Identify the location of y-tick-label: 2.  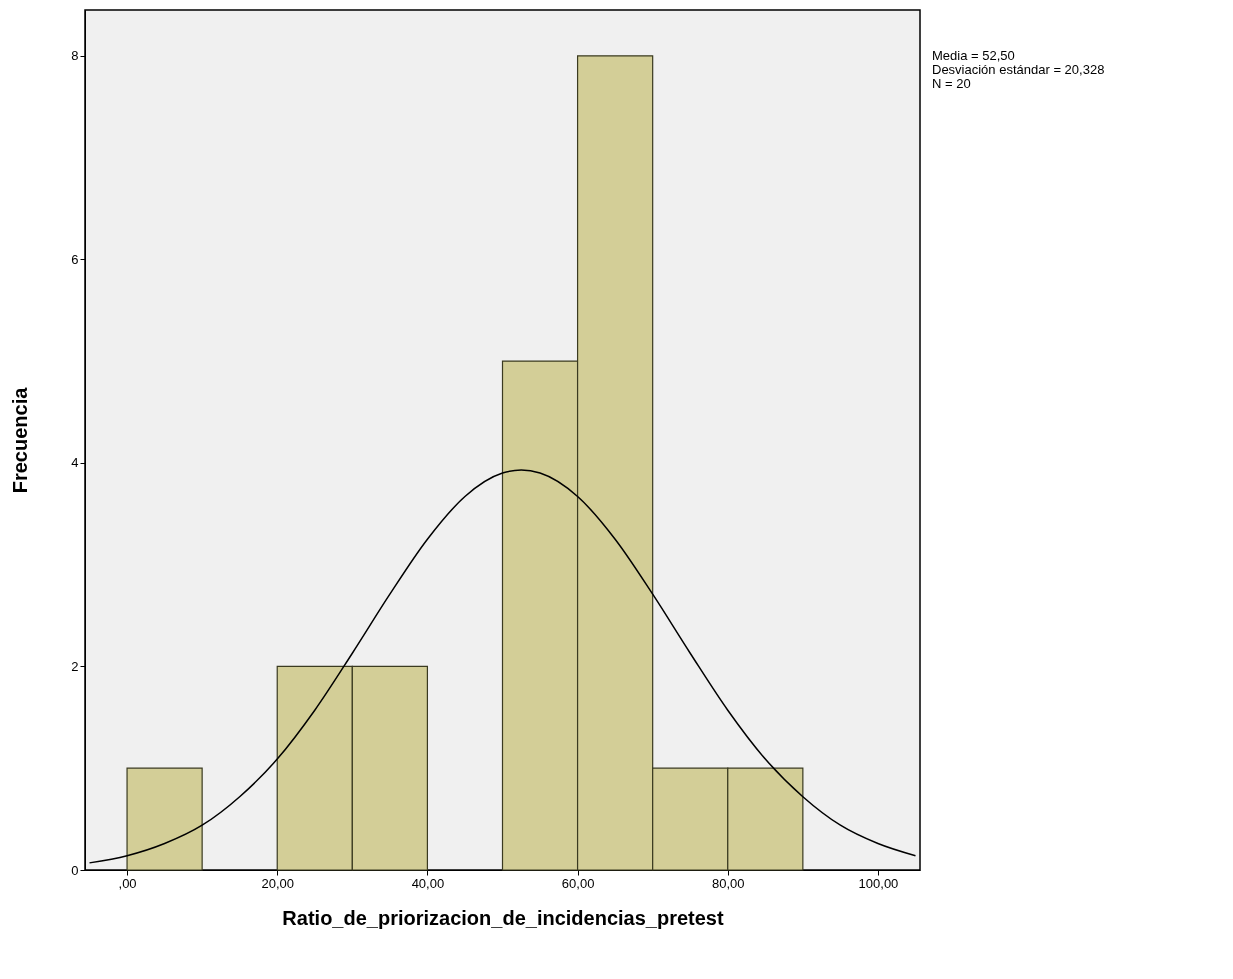
(75, 666).